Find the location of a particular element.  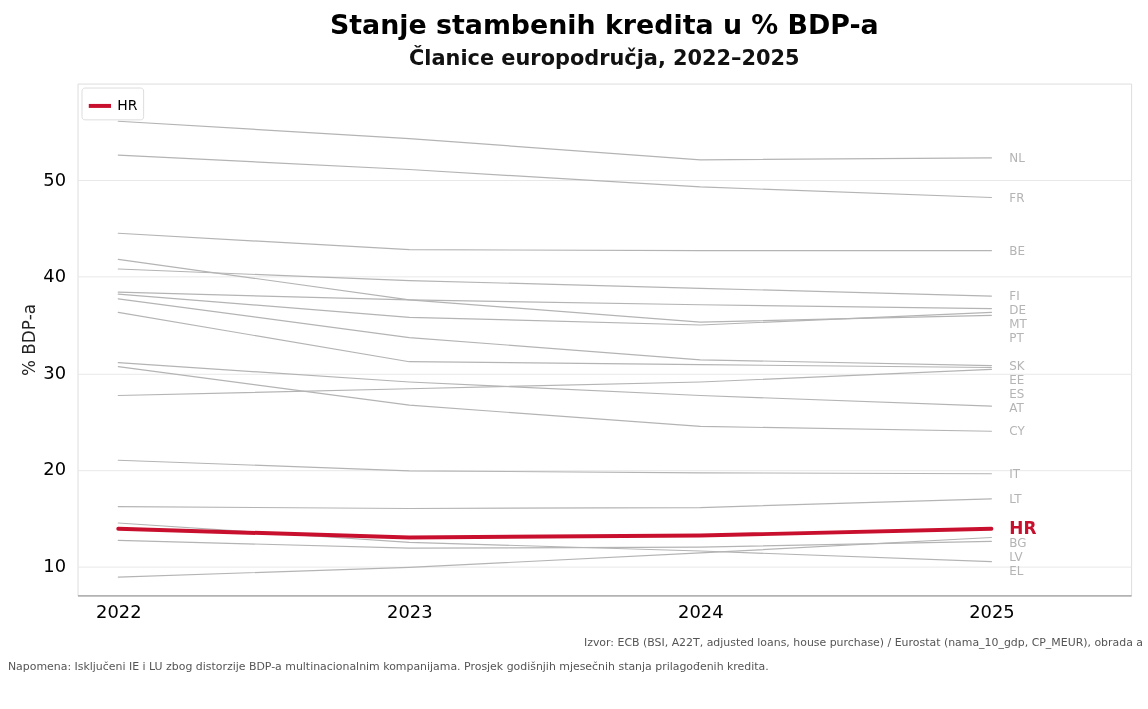

series-label: EL is located at coordinates (1016, 570).